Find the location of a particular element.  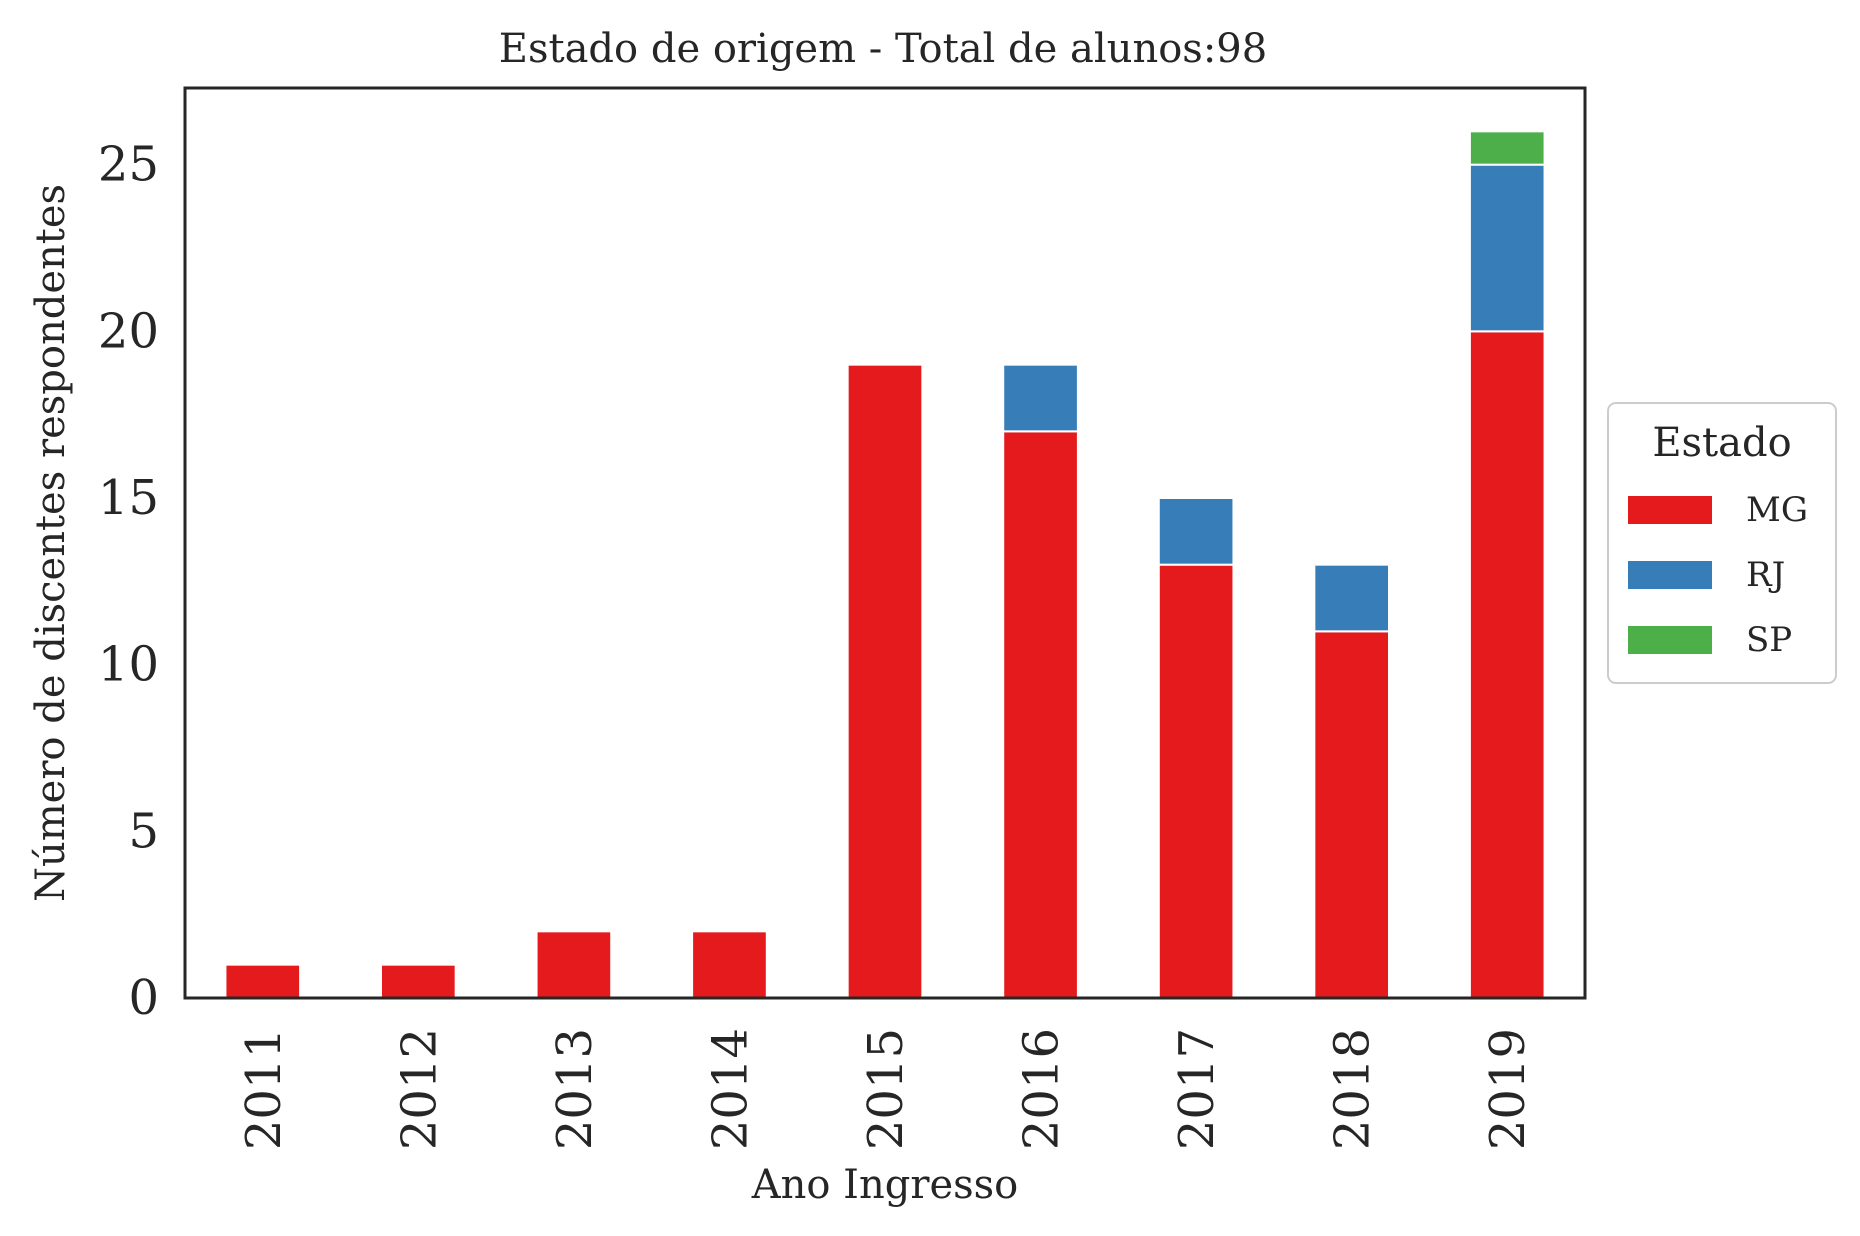

y-axis-label: Número de discentes respondentes is located at coordinates (51, 543).